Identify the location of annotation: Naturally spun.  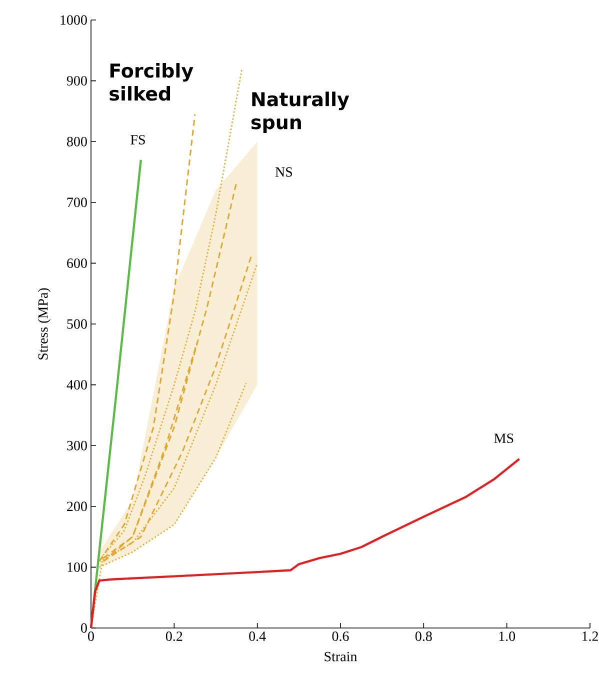
(300, 113).